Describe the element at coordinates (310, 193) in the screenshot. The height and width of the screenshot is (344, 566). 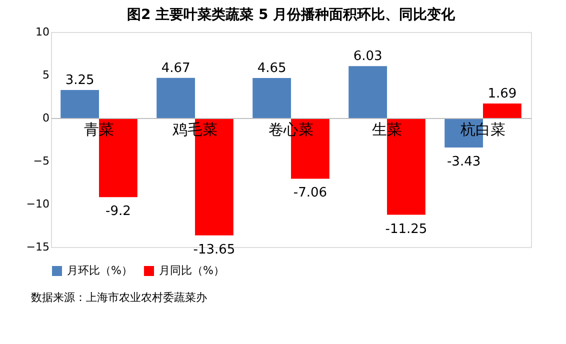
I see `data-label: -7.06` at that location.